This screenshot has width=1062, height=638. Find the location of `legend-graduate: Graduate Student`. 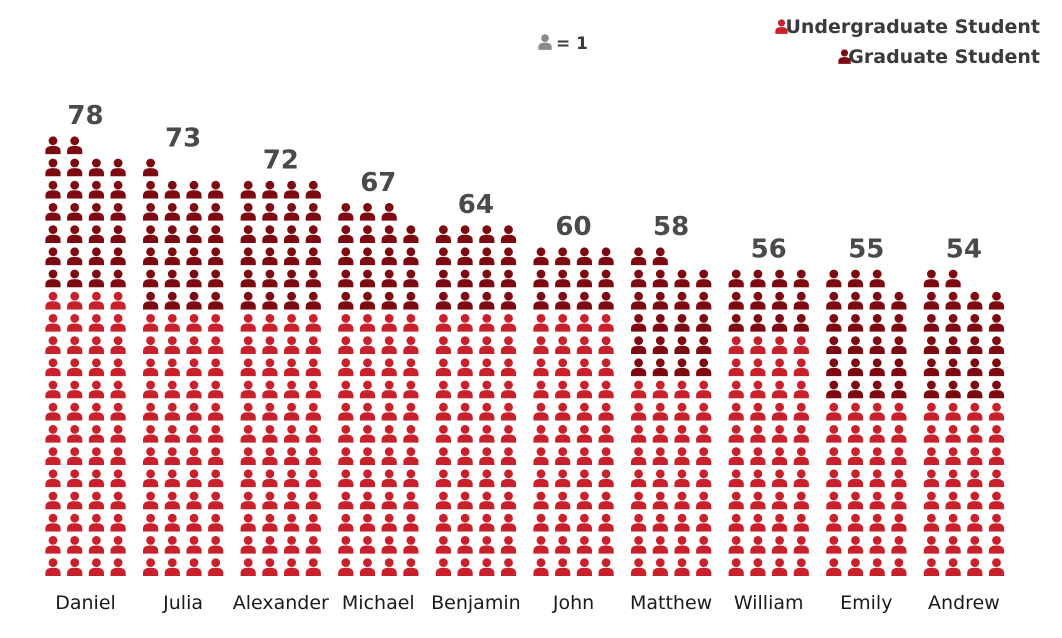

legend-graduate: Graduate Student is located at coordinates (939, 57).